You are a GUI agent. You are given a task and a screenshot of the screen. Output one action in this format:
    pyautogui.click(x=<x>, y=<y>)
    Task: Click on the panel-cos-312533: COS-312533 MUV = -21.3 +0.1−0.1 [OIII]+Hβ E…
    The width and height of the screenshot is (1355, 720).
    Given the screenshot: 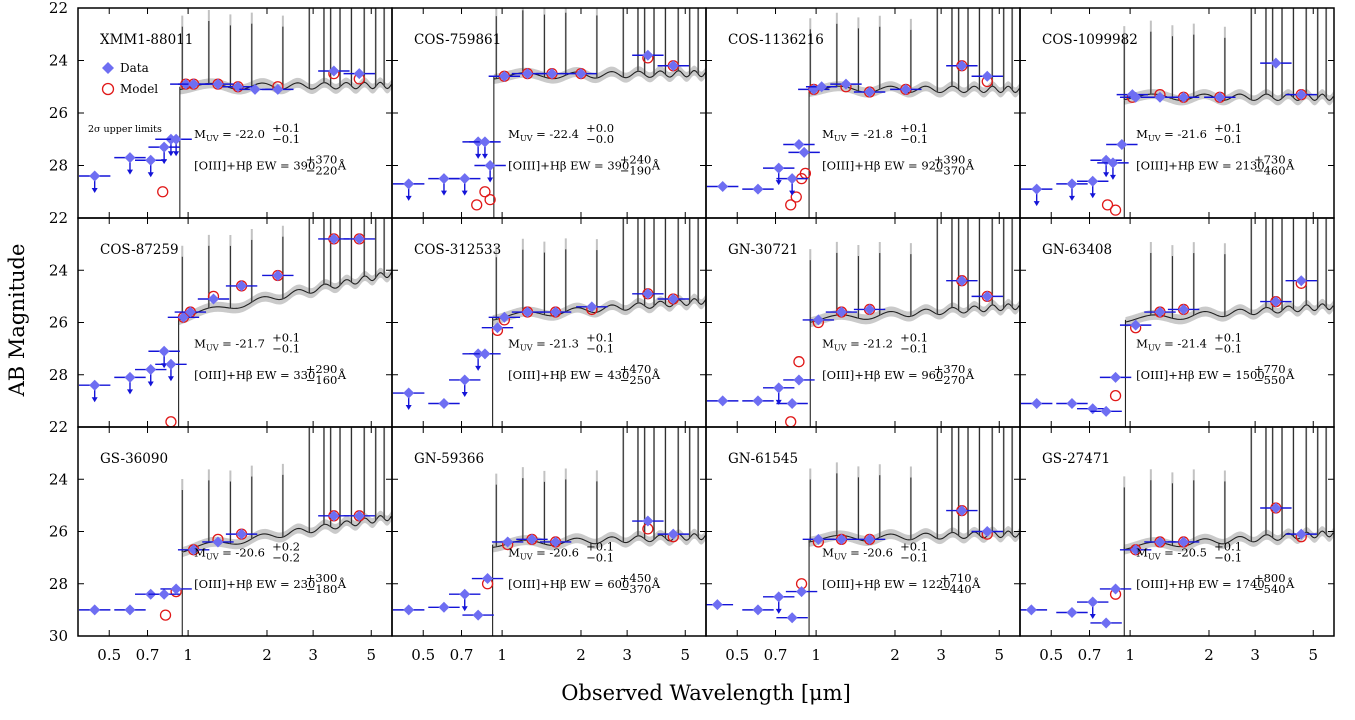 What is the action you would take?
    pyautogui.click(x=549, y=322)
    